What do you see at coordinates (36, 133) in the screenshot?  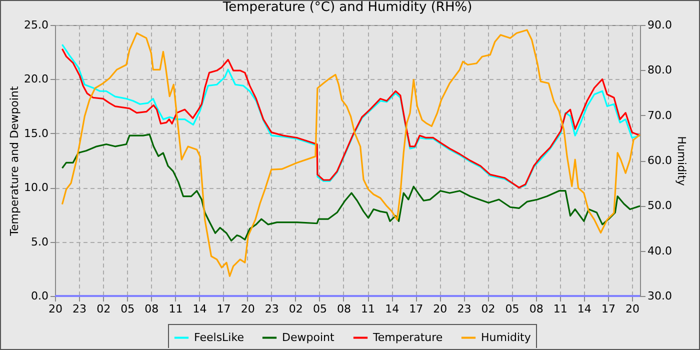 I see `y-tick-label: 15.0` at bounding box center [36, 133].